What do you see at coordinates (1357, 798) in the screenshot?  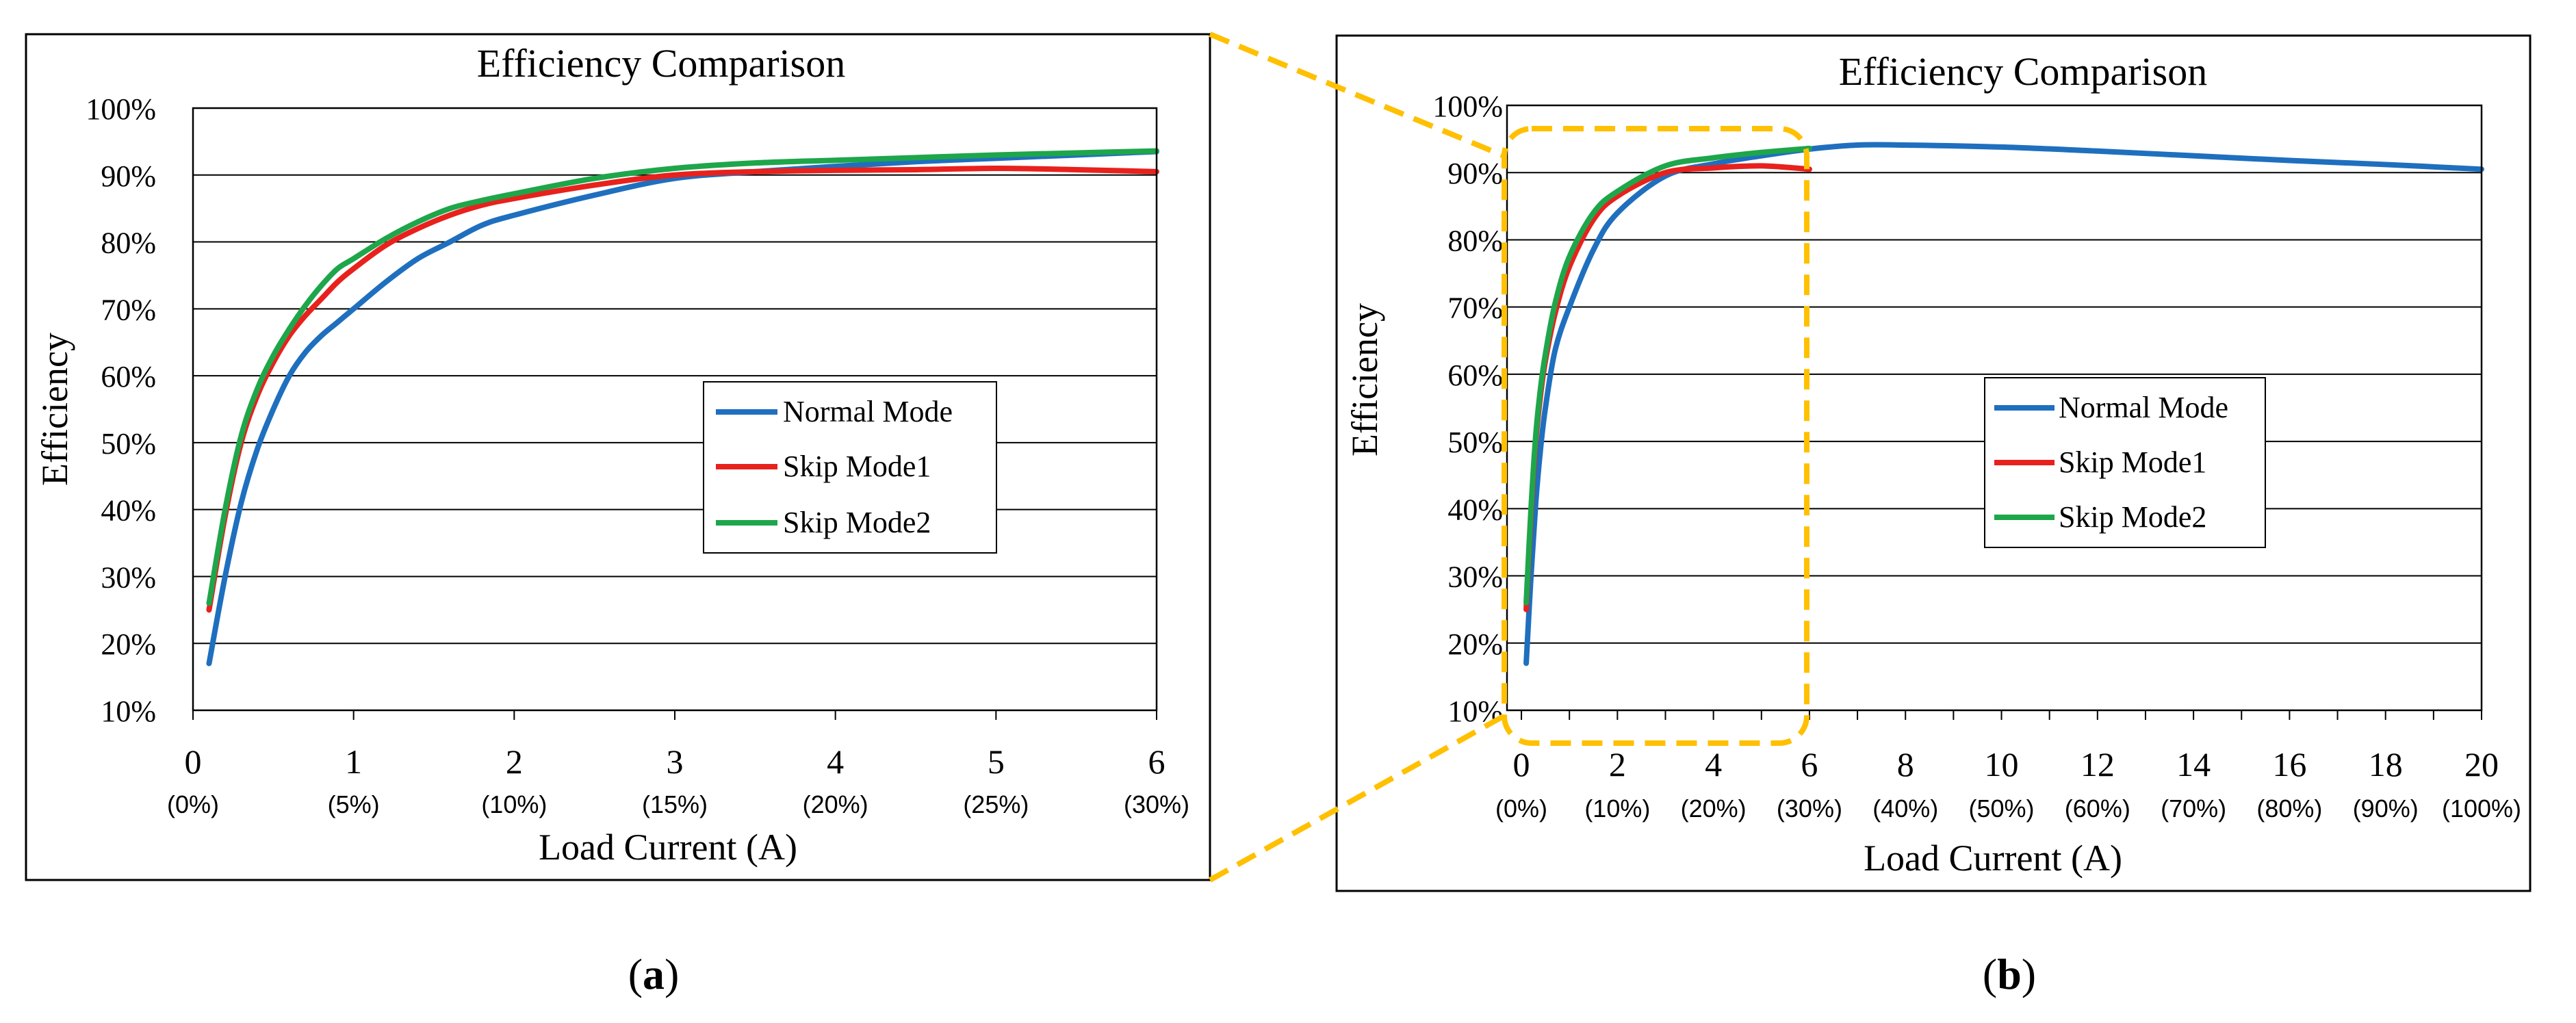 I see `zoom-connector-bottom` at bounding box center [1357, 798].